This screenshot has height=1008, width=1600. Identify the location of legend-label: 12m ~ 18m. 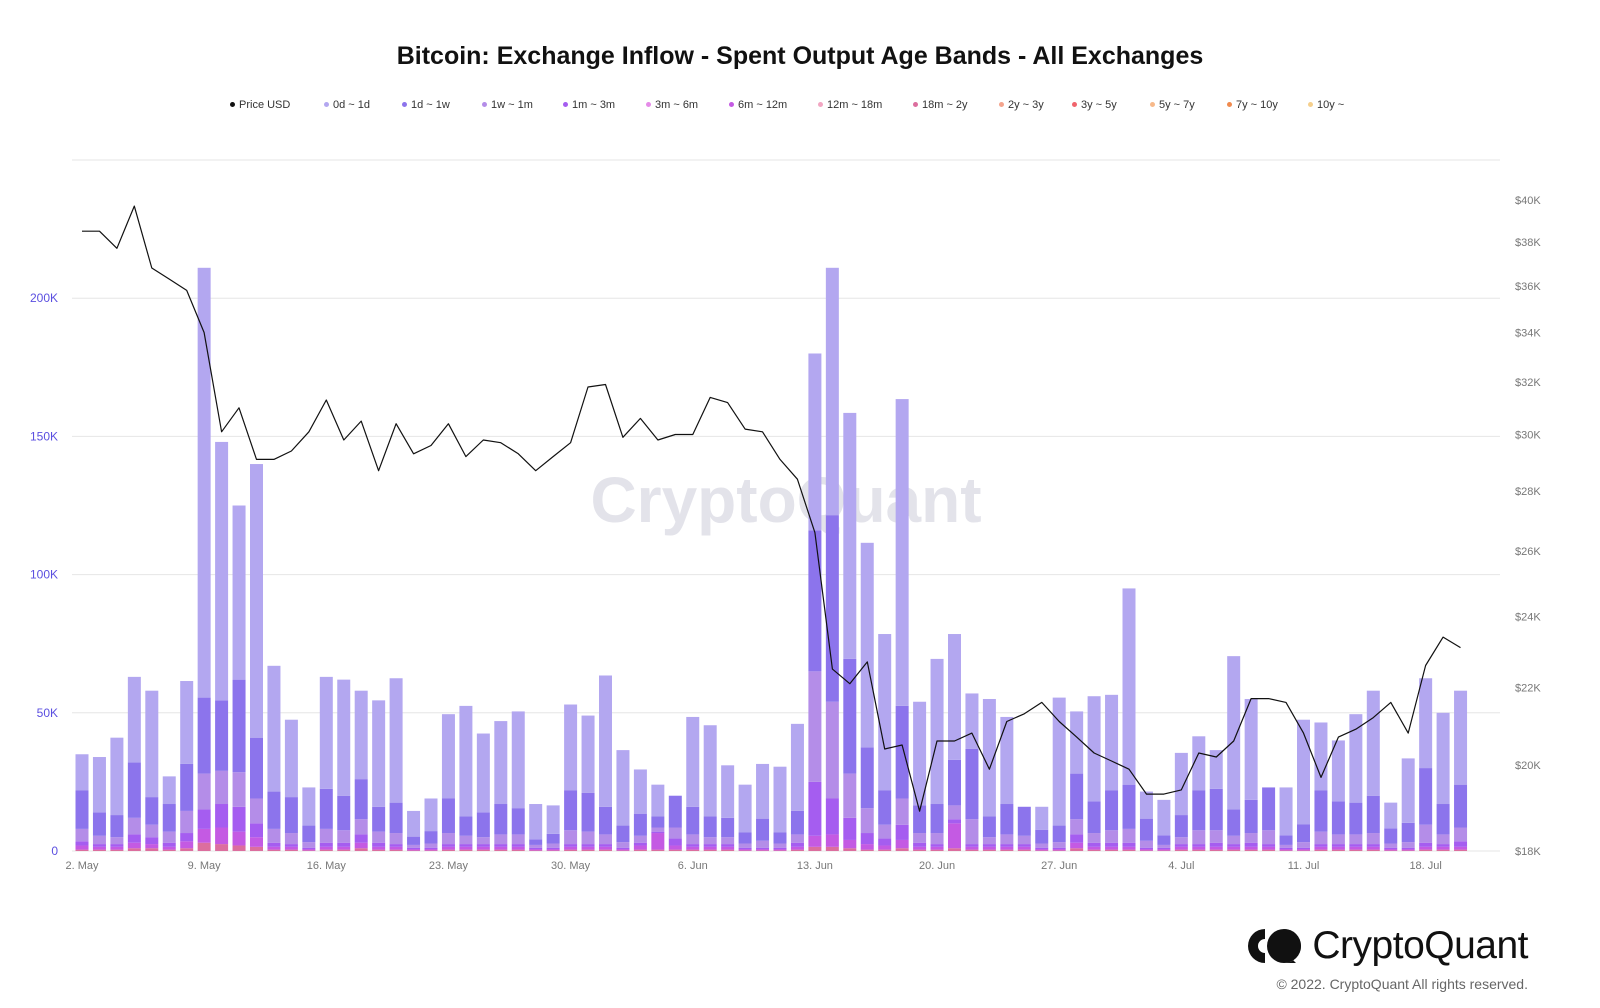
(855, 105).